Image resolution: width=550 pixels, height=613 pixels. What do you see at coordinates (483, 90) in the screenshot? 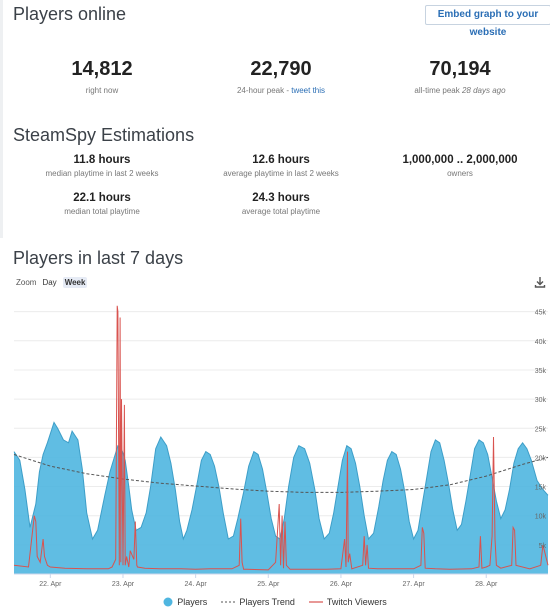
I see `stat-label-italic: 28 days ago` at bounding box center [483, 90].